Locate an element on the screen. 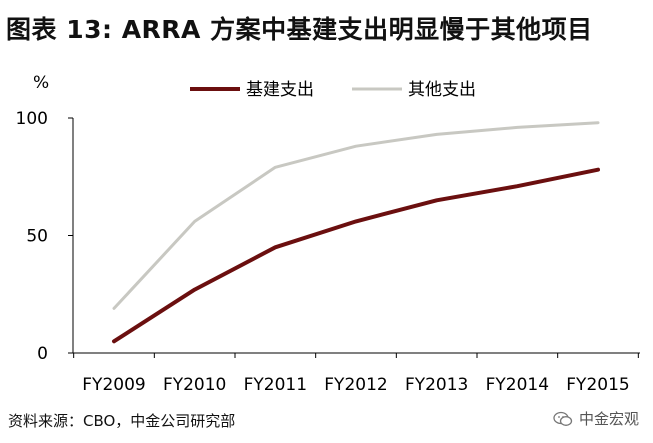 This screenshot has width=653, height=443. watermark: 中金宏观 is located at coordinates (596, 418).